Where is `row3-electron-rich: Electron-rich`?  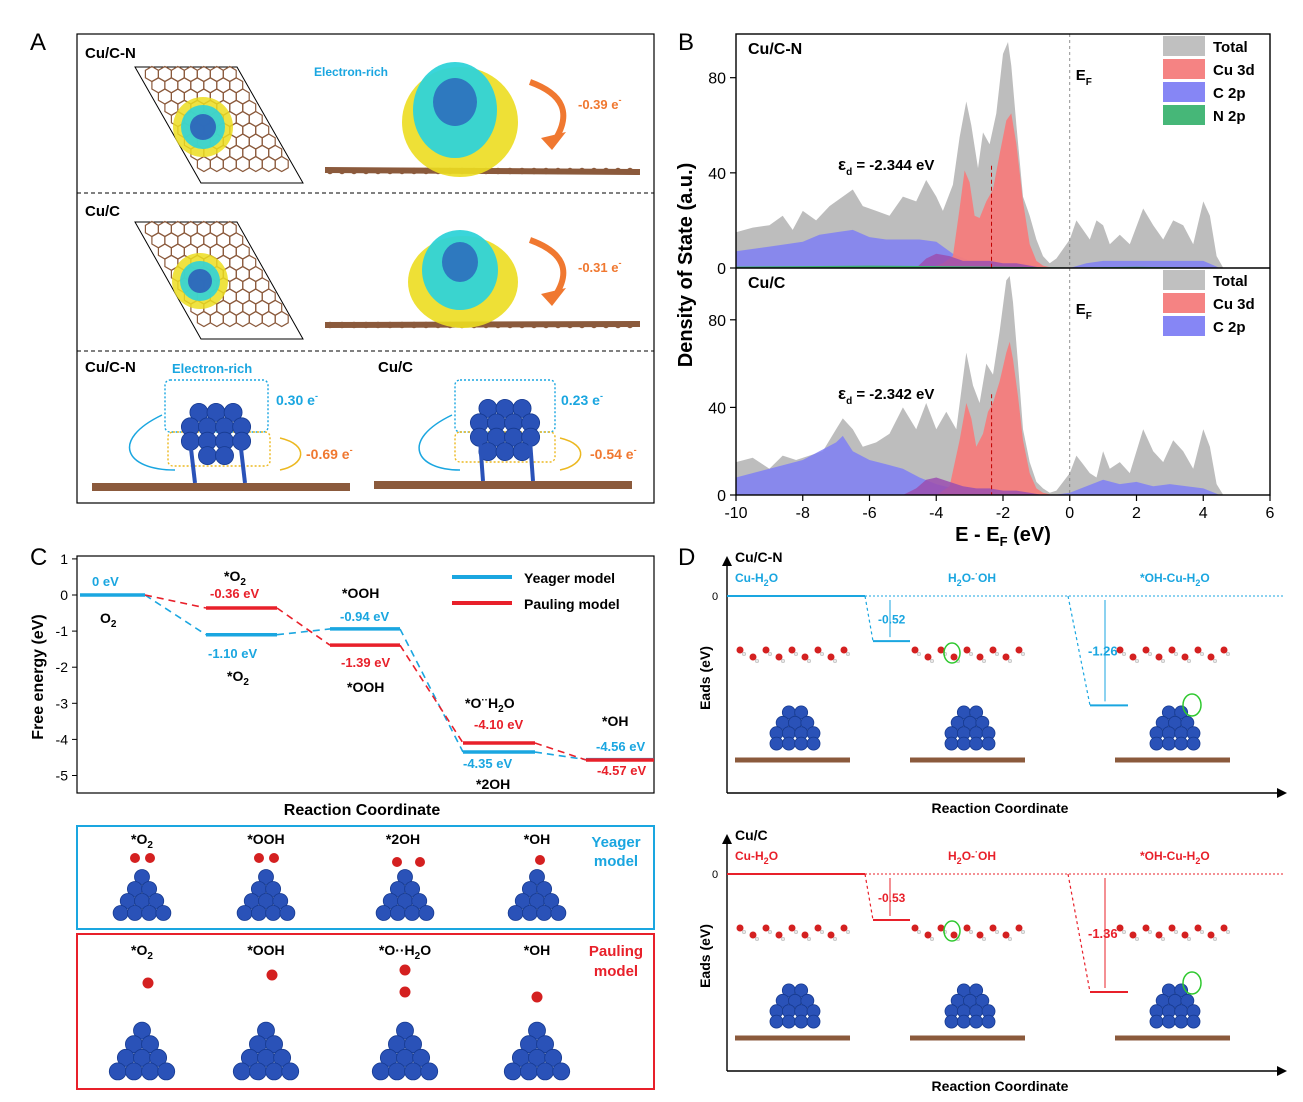 row3-electron-rich: Electron-rich is located at coordinates (212, 368).